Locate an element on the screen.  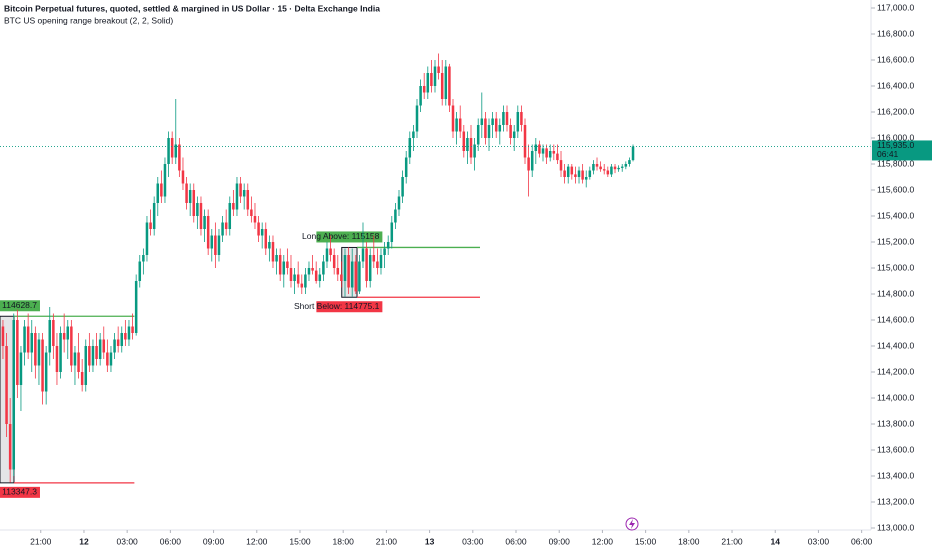
x-tick-label: 06:00 is located at coordinates (516, 541).